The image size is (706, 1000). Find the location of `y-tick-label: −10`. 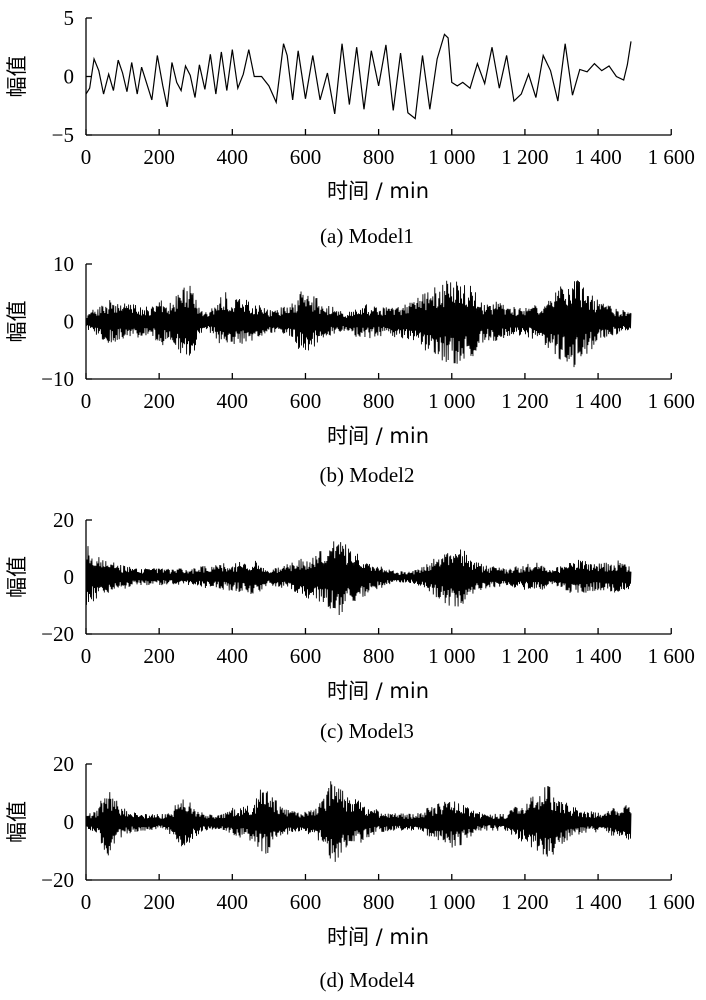

y-tick-label: −10 is located at coordinates (57, 379).